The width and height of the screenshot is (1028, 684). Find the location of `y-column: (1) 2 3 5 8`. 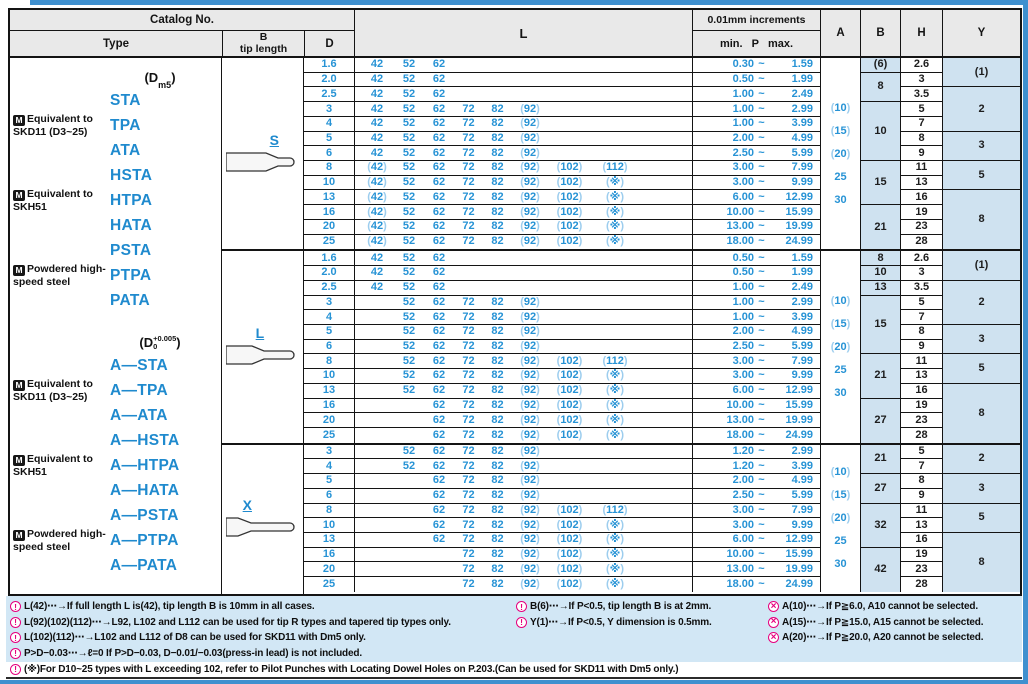

y-column: (1) 2 3 5 8 is located at coordinates (981, 347).